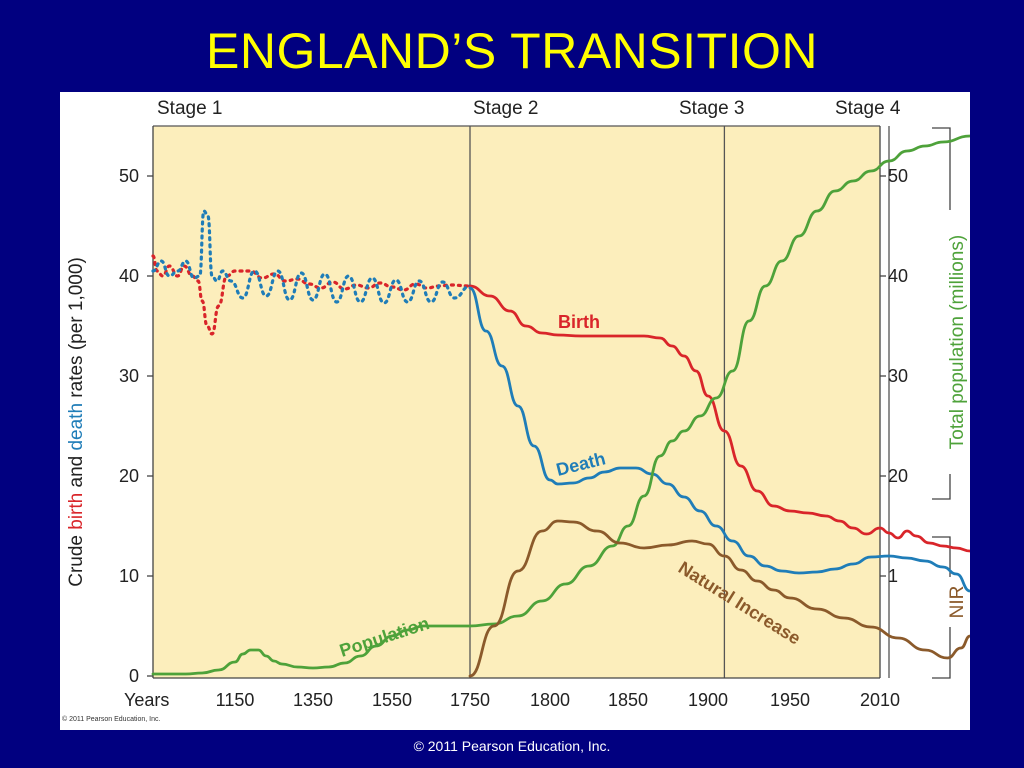 This screenshot has width=1024, height=768. I want to click on y-left-tick-label: 0, so click(134, 676).